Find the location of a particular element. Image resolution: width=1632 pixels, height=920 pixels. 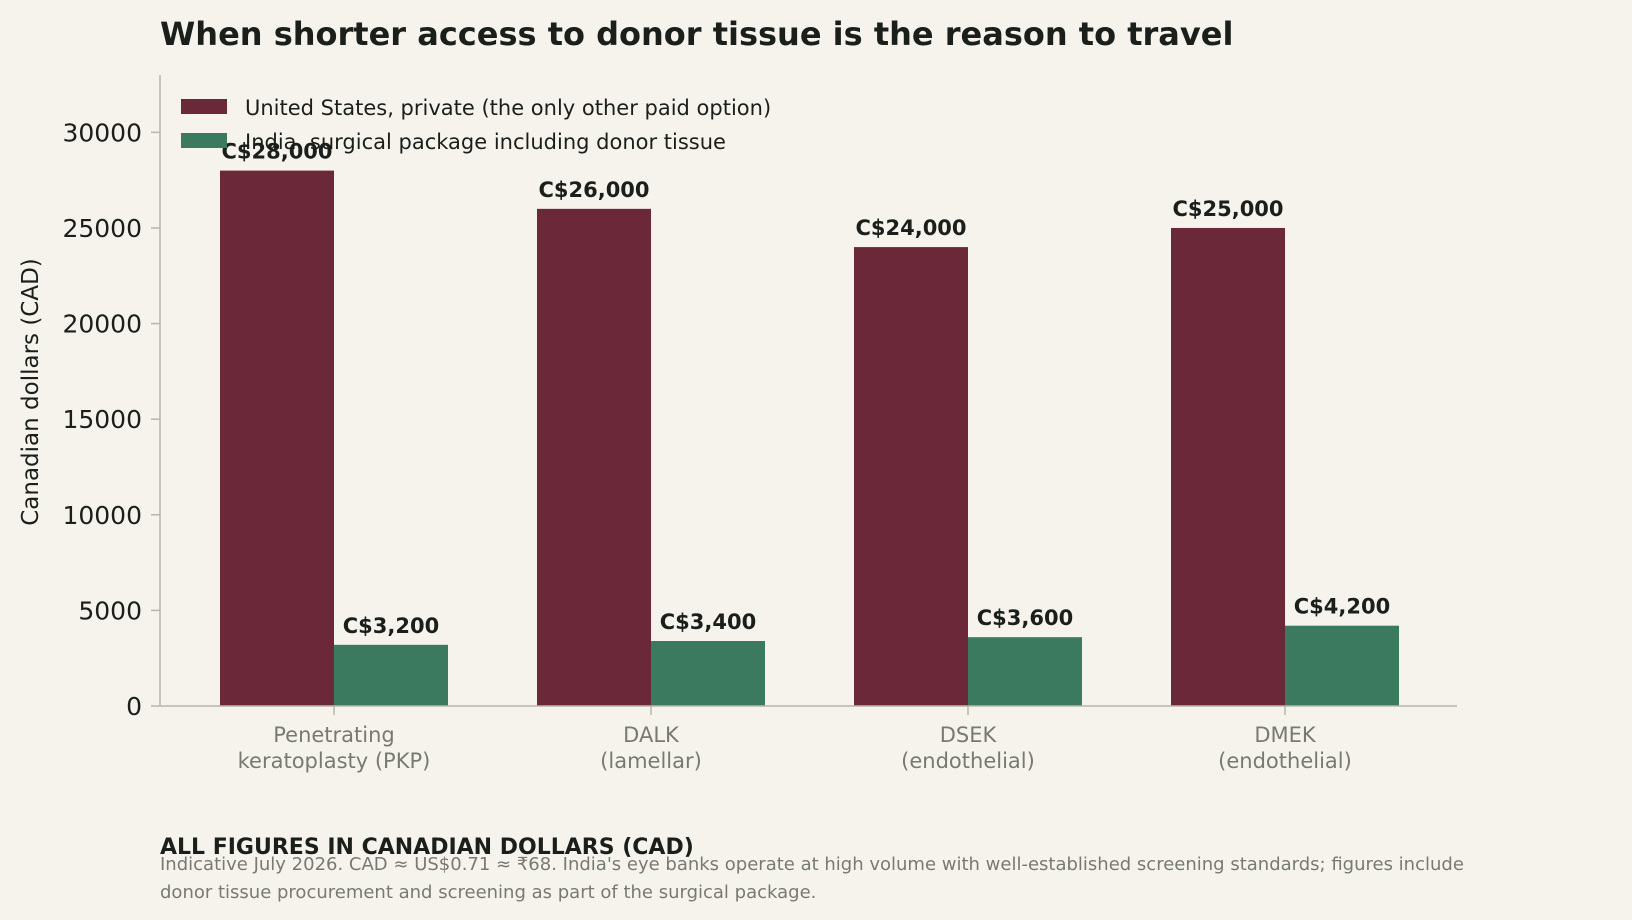

data-label: C$24,000 is located at coordinates (910, 228).